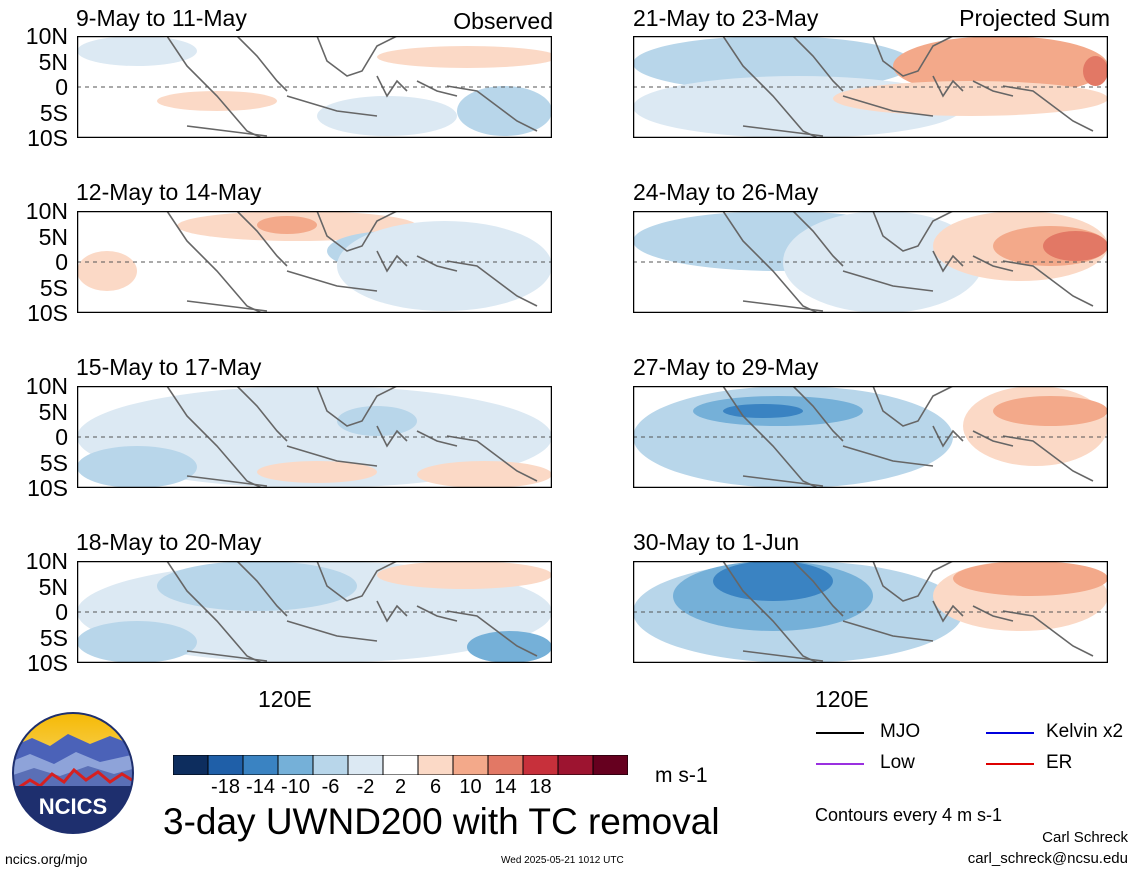 This screenshot has width=1135, height=873. What do you see at coordinates (716, 542) in the screenshot?
I see `panel-title: 30-May to 1-Jun` at bounding box center [716, 542].